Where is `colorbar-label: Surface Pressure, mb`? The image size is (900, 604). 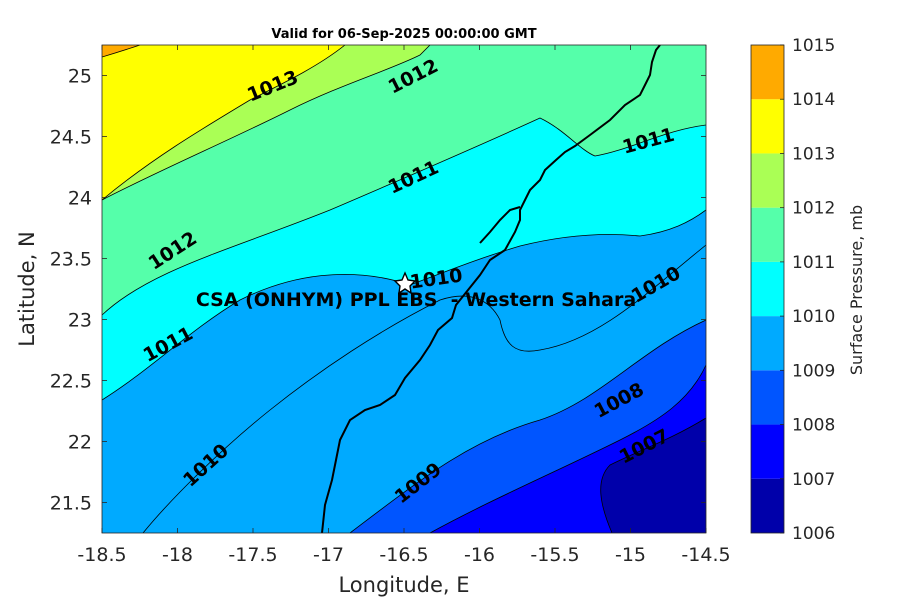 colorbar-label: Surface Pressure, mb is located at coordinates (856, 290).